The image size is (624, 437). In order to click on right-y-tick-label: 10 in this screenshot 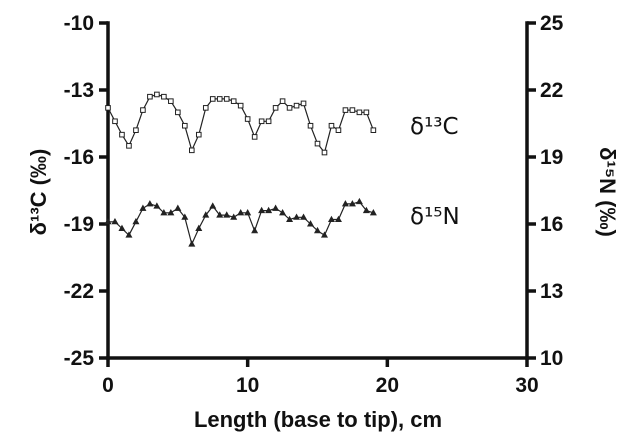, I will do `click(551, 358)`.